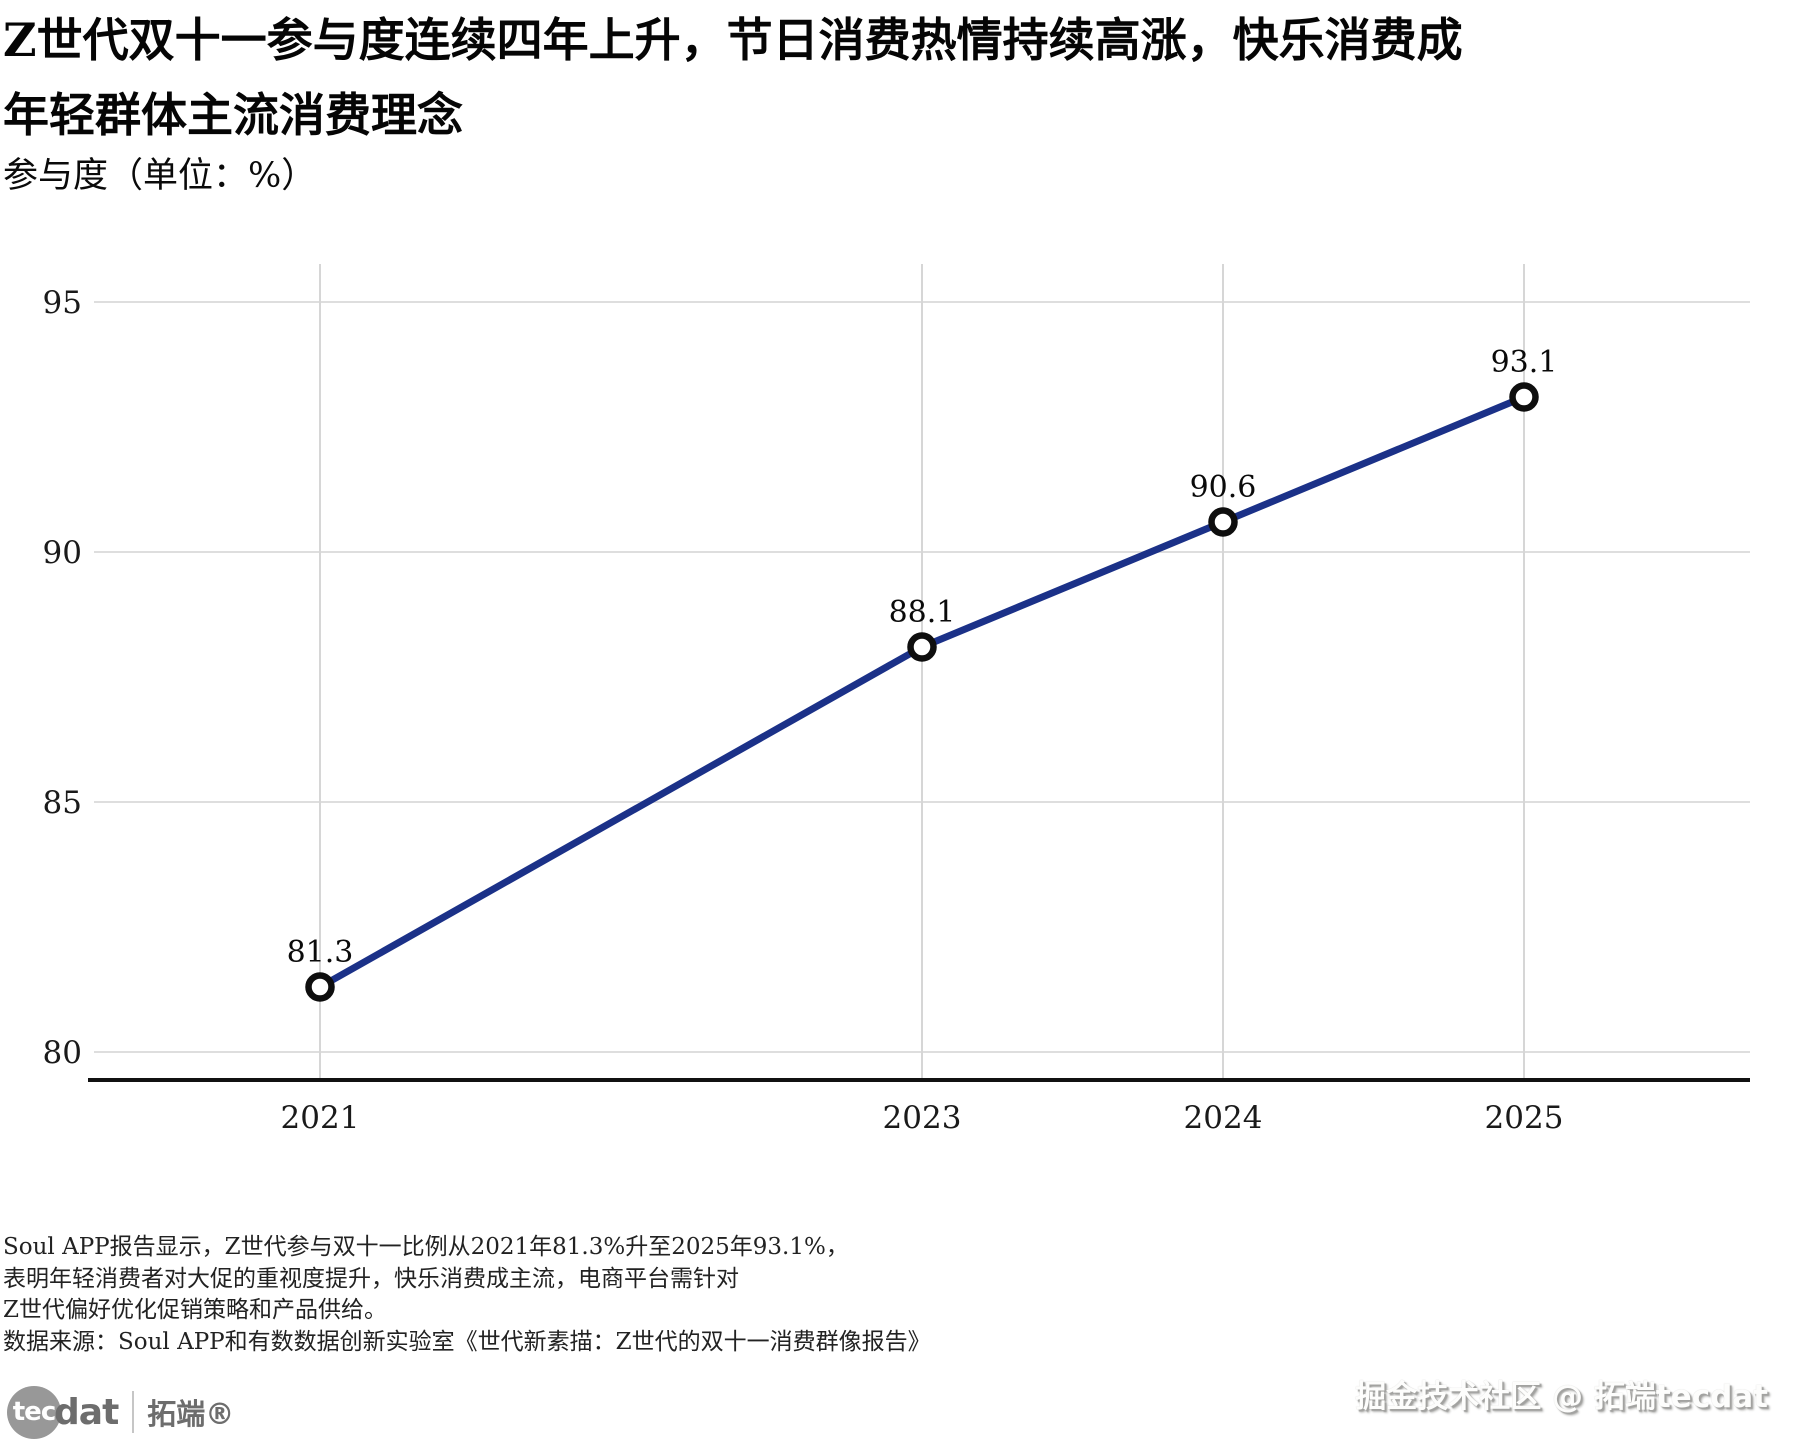 The height and width of the screenshot is (1440, 1800). I want to click on tecdat-logo-circle-icon: tec, so click(34, 1412).